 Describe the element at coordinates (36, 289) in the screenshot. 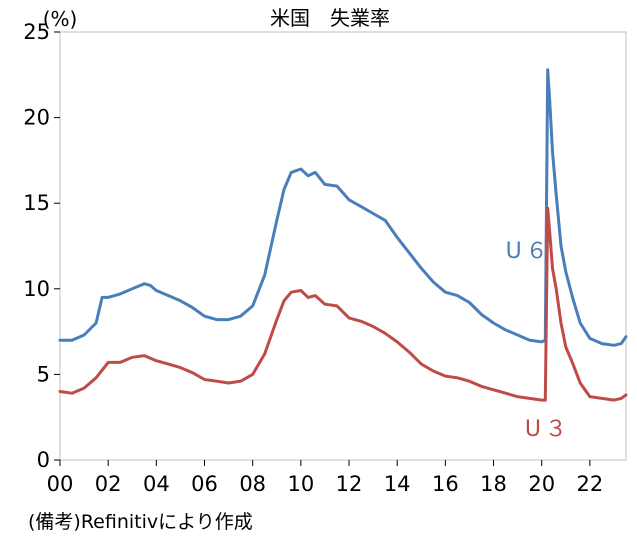

I see `y-tick-label: 10` at that location.